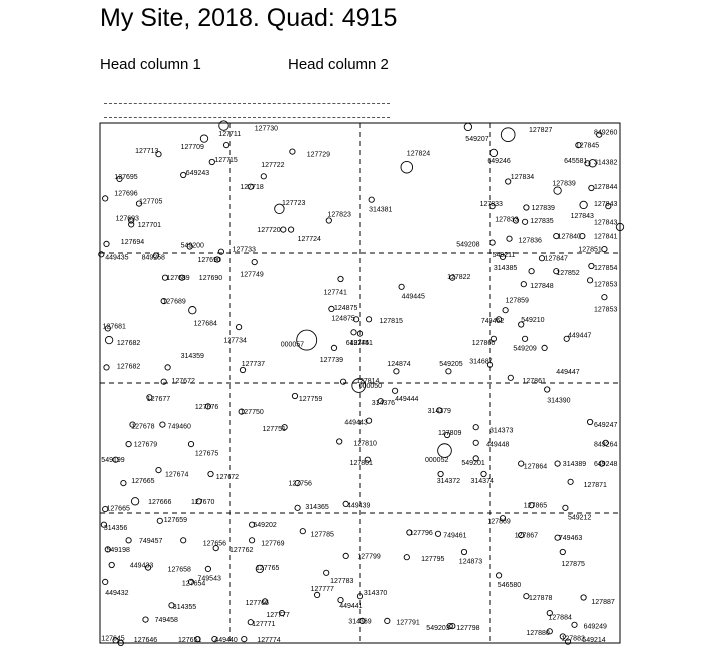 Image resolution: width=720 pixels, height=648 pixels. I want to click on tree-label: 127777, so click(322, 589).